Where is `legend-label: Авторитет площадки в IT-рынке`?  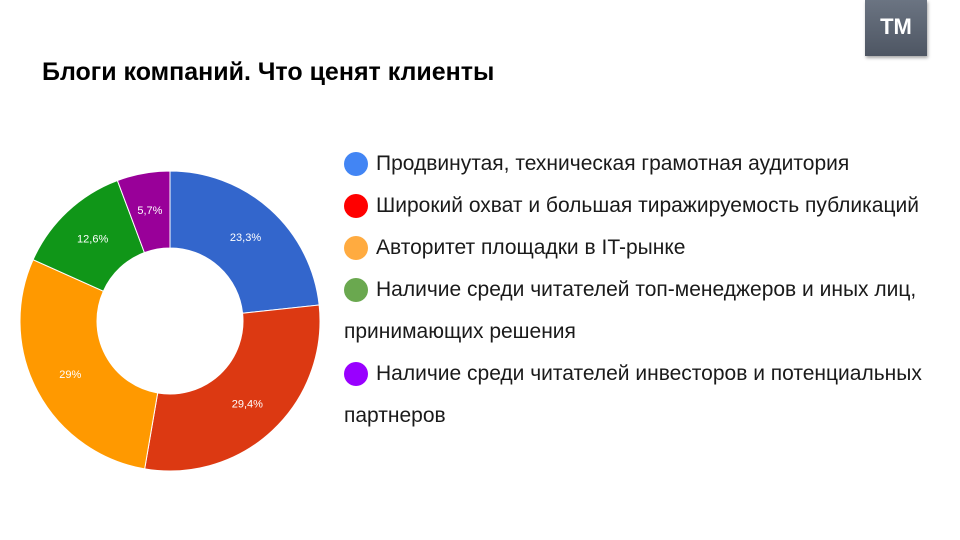 legend-label: Авторитет площадки в IT-рынке is located at coordinates (531, 247).